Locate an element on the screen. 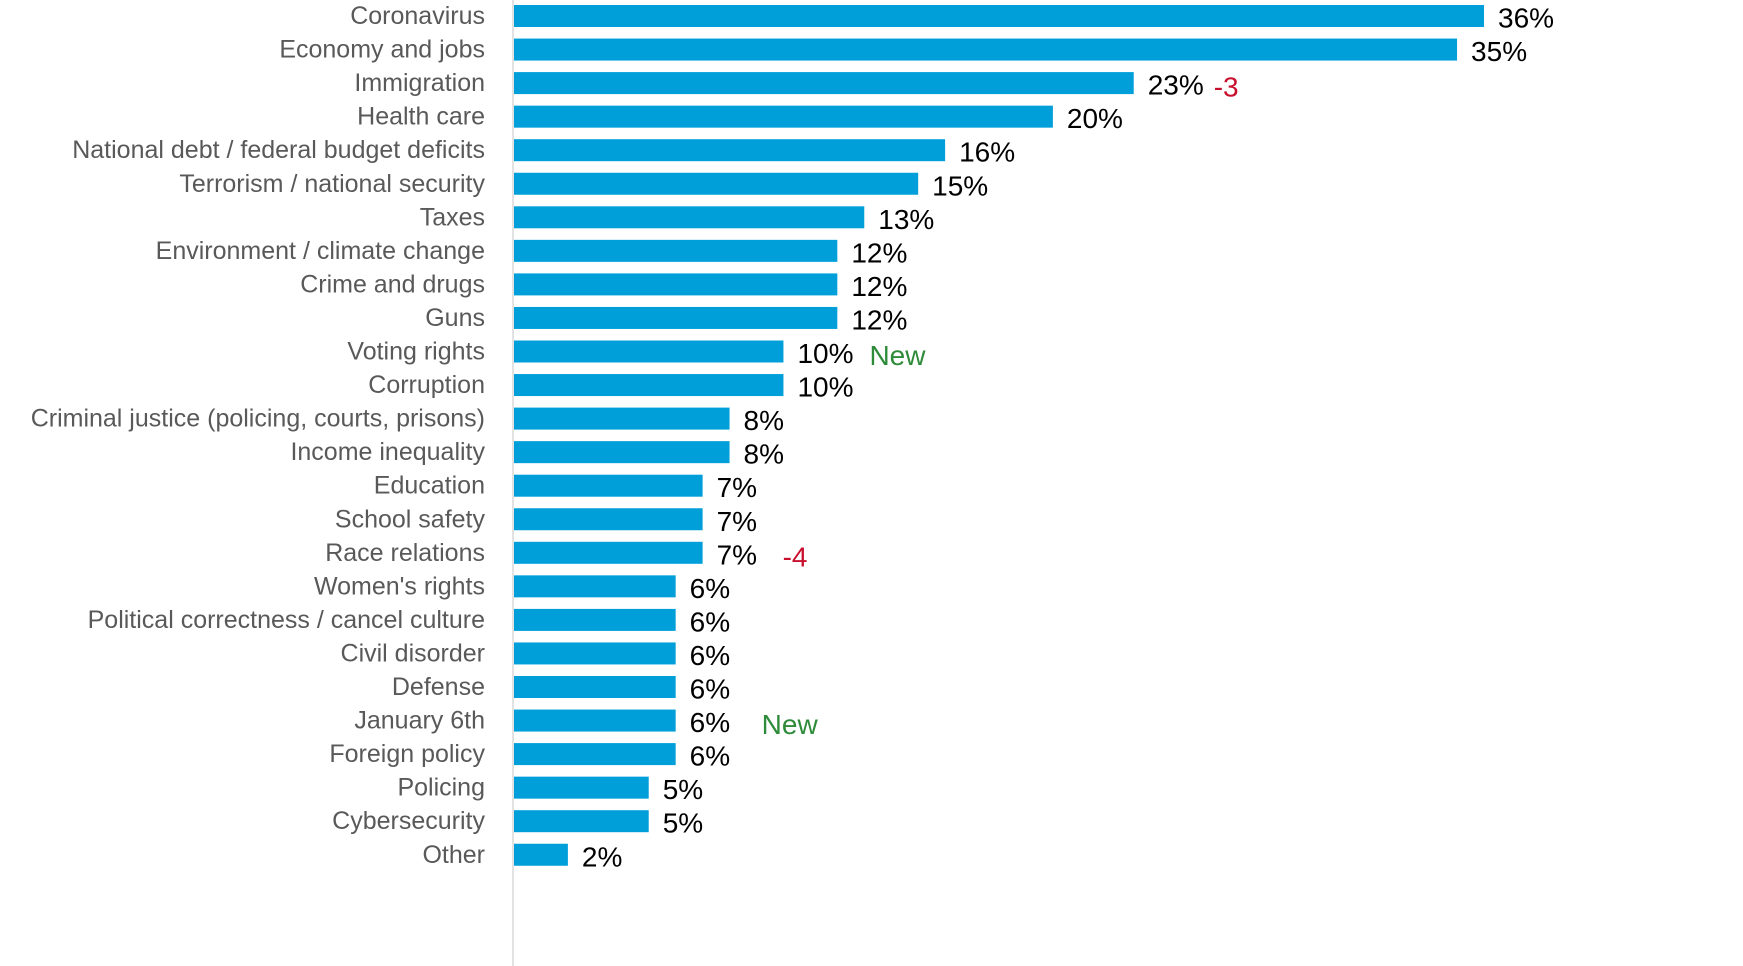 The width and height of the screenshot is (1743, 966). category-label: January 6th is located at coordinates (419, 721).